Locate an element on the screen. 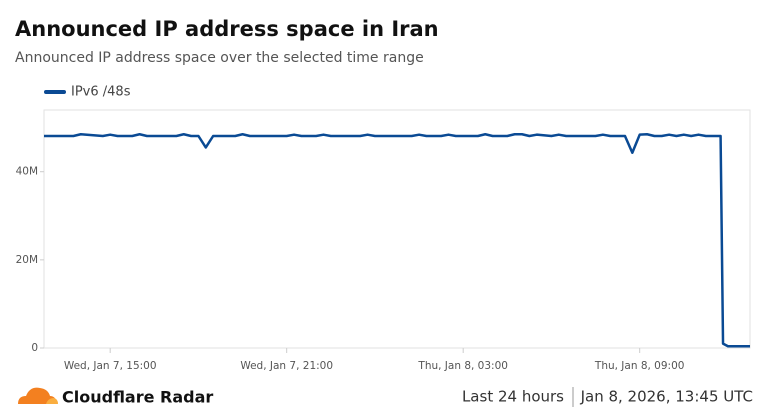  y-tick-label: 40M is located at coordinates (27, 172).